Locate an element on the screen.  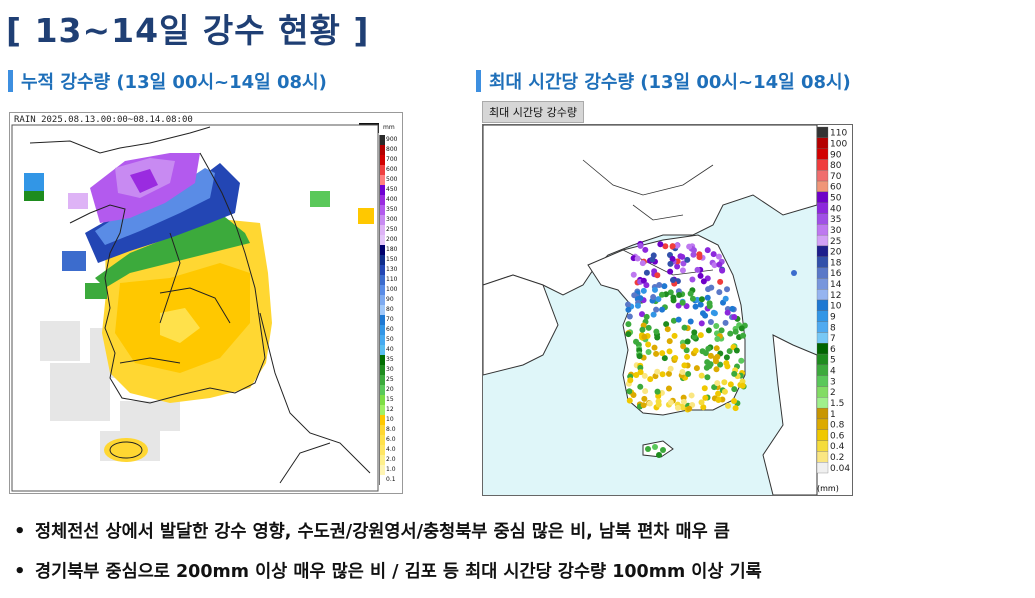
legend-label: 35 is located at coordinates (390, 359).